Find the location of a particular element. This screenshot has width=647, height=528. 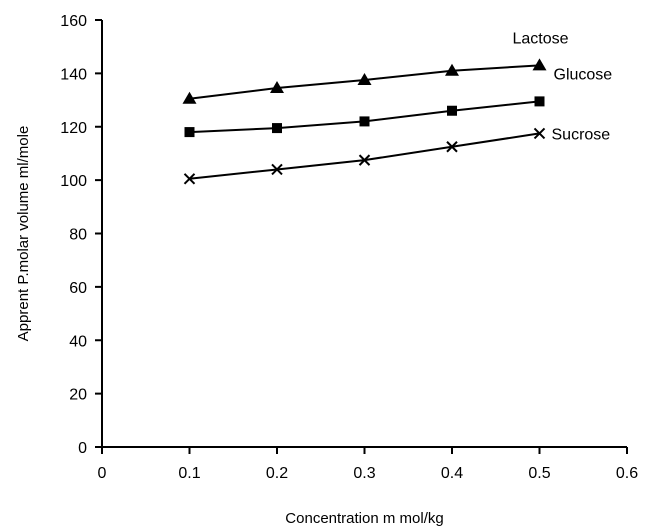

y-tick-label: 140 is located at coordinates (73, 74).